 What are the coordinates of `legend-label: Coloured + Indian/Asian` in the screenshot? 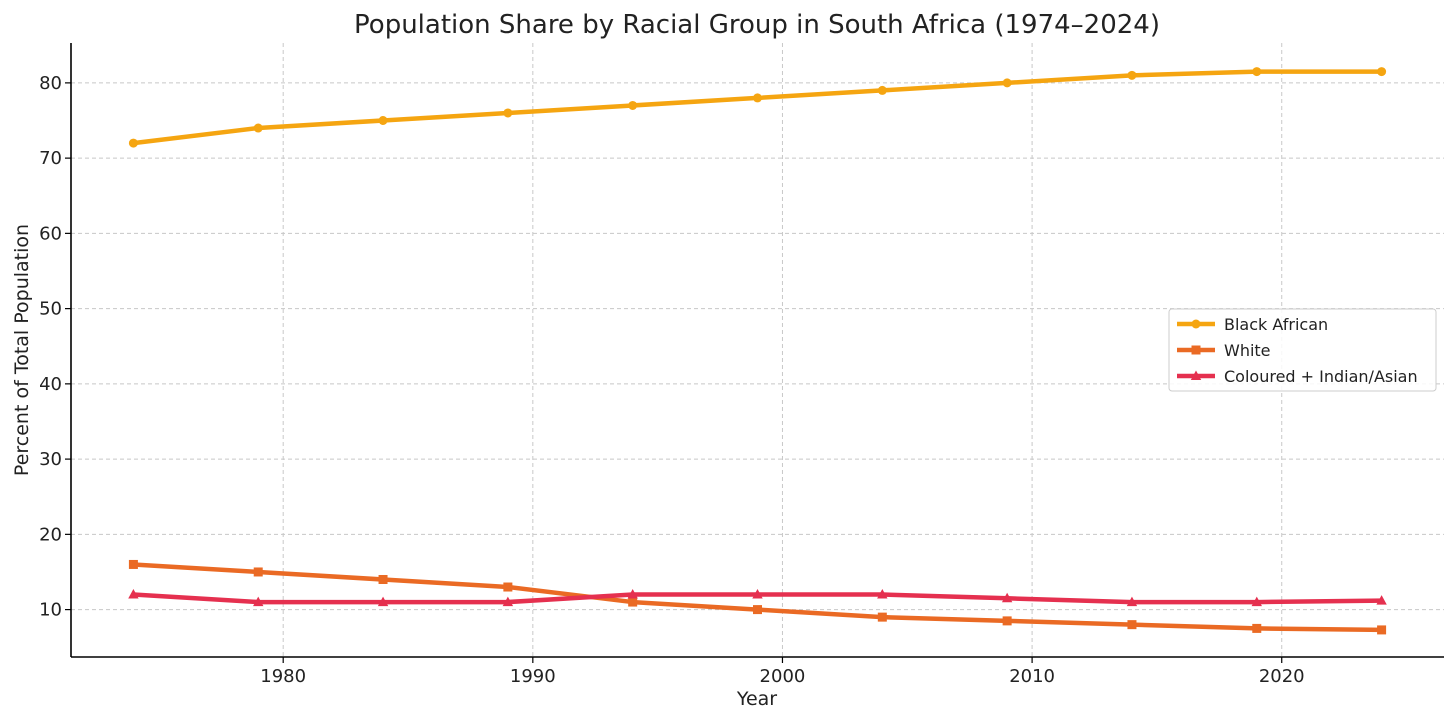 It's located at (1321, 376).